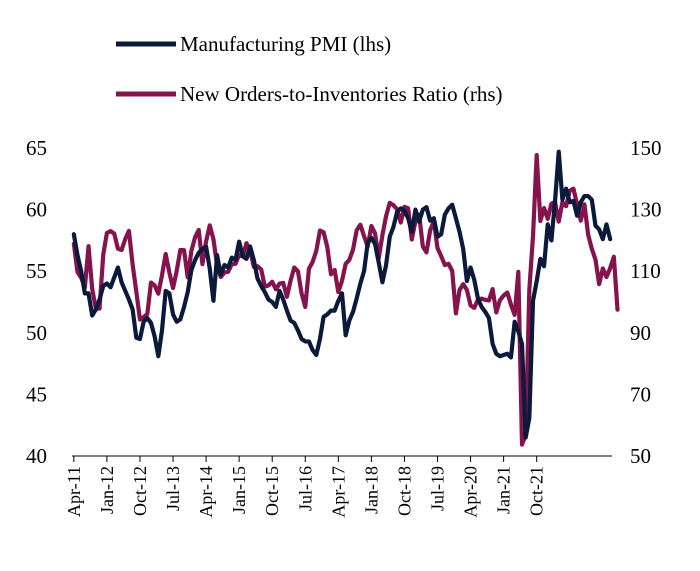 The width and height of the screenshot is (700, 571). I want to click on y-left-tick-label: 40, so click(36, 456).